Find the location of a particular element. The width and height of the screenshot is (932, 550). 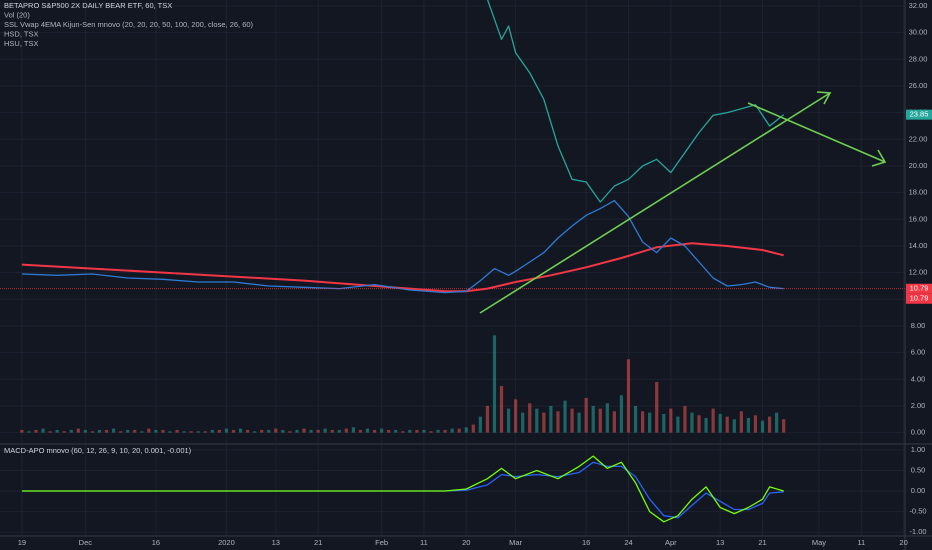

arrowhead is located at coordinates (879, 158).